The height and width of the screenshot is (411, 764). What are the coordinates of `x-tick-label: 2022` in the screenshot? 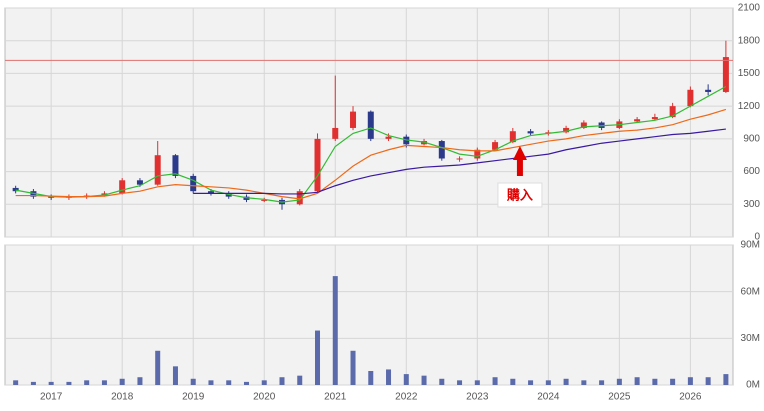 It's located at (406, 397).